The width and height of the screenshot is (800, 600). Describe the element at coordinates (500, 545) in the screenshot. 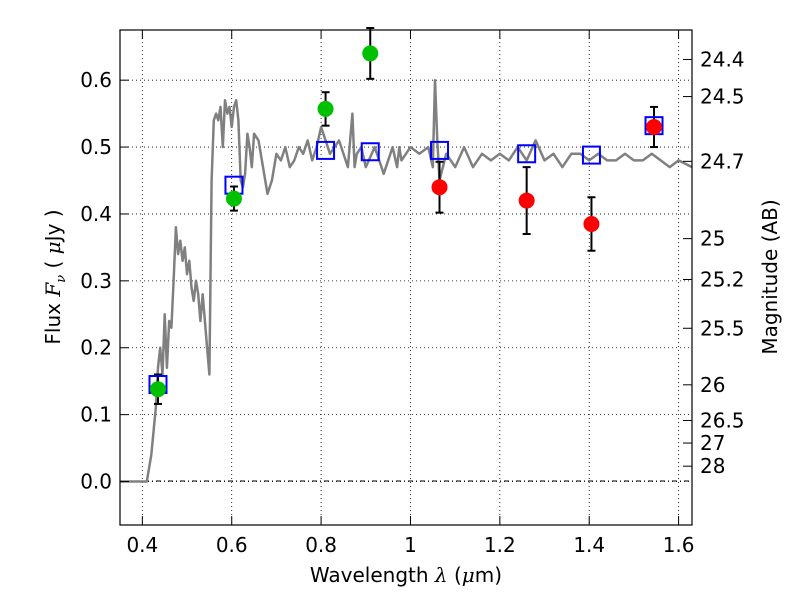

I see `x-tick-label: 1.2` at that location.